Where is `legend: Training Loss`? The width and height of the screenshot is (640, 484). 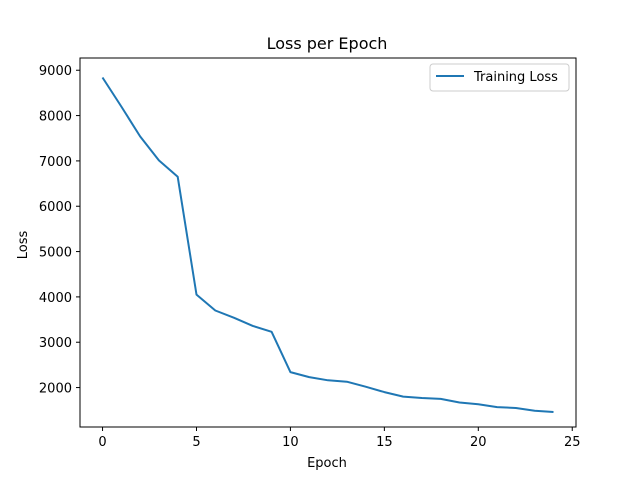 legend: Training Loss is located at coordinates (499, 77).